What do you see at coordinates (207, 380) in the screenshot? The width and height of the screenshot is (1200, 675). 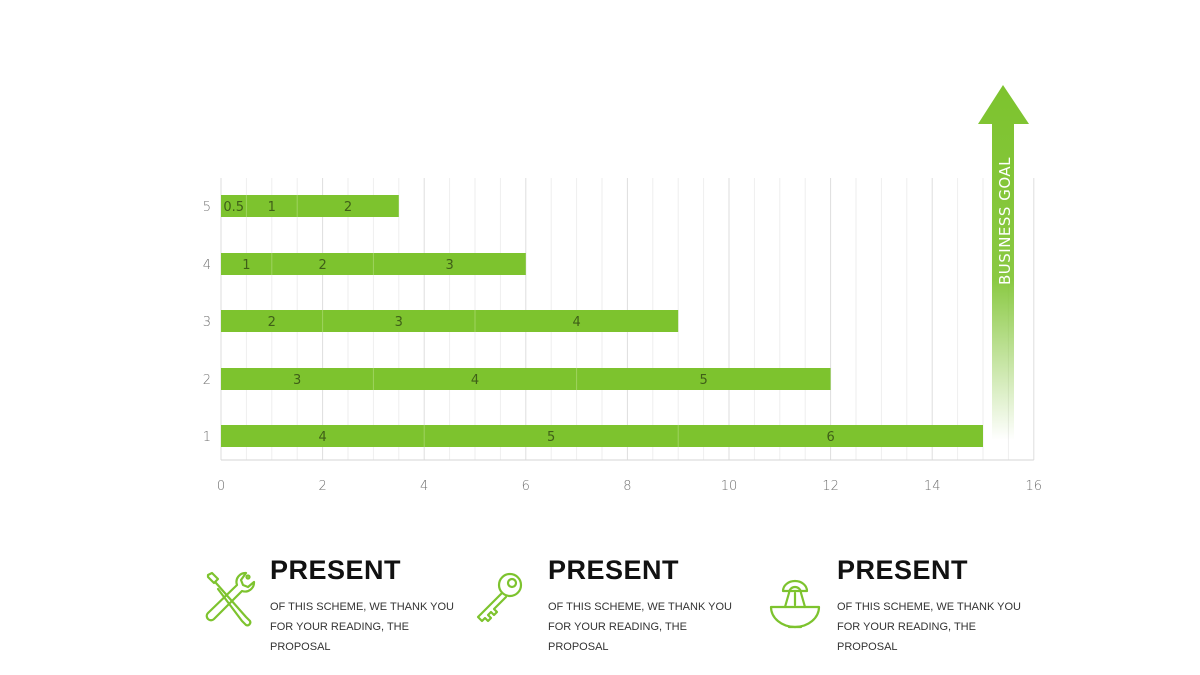 I see `y-tick-label: 2` at bounding box center [207, 380].